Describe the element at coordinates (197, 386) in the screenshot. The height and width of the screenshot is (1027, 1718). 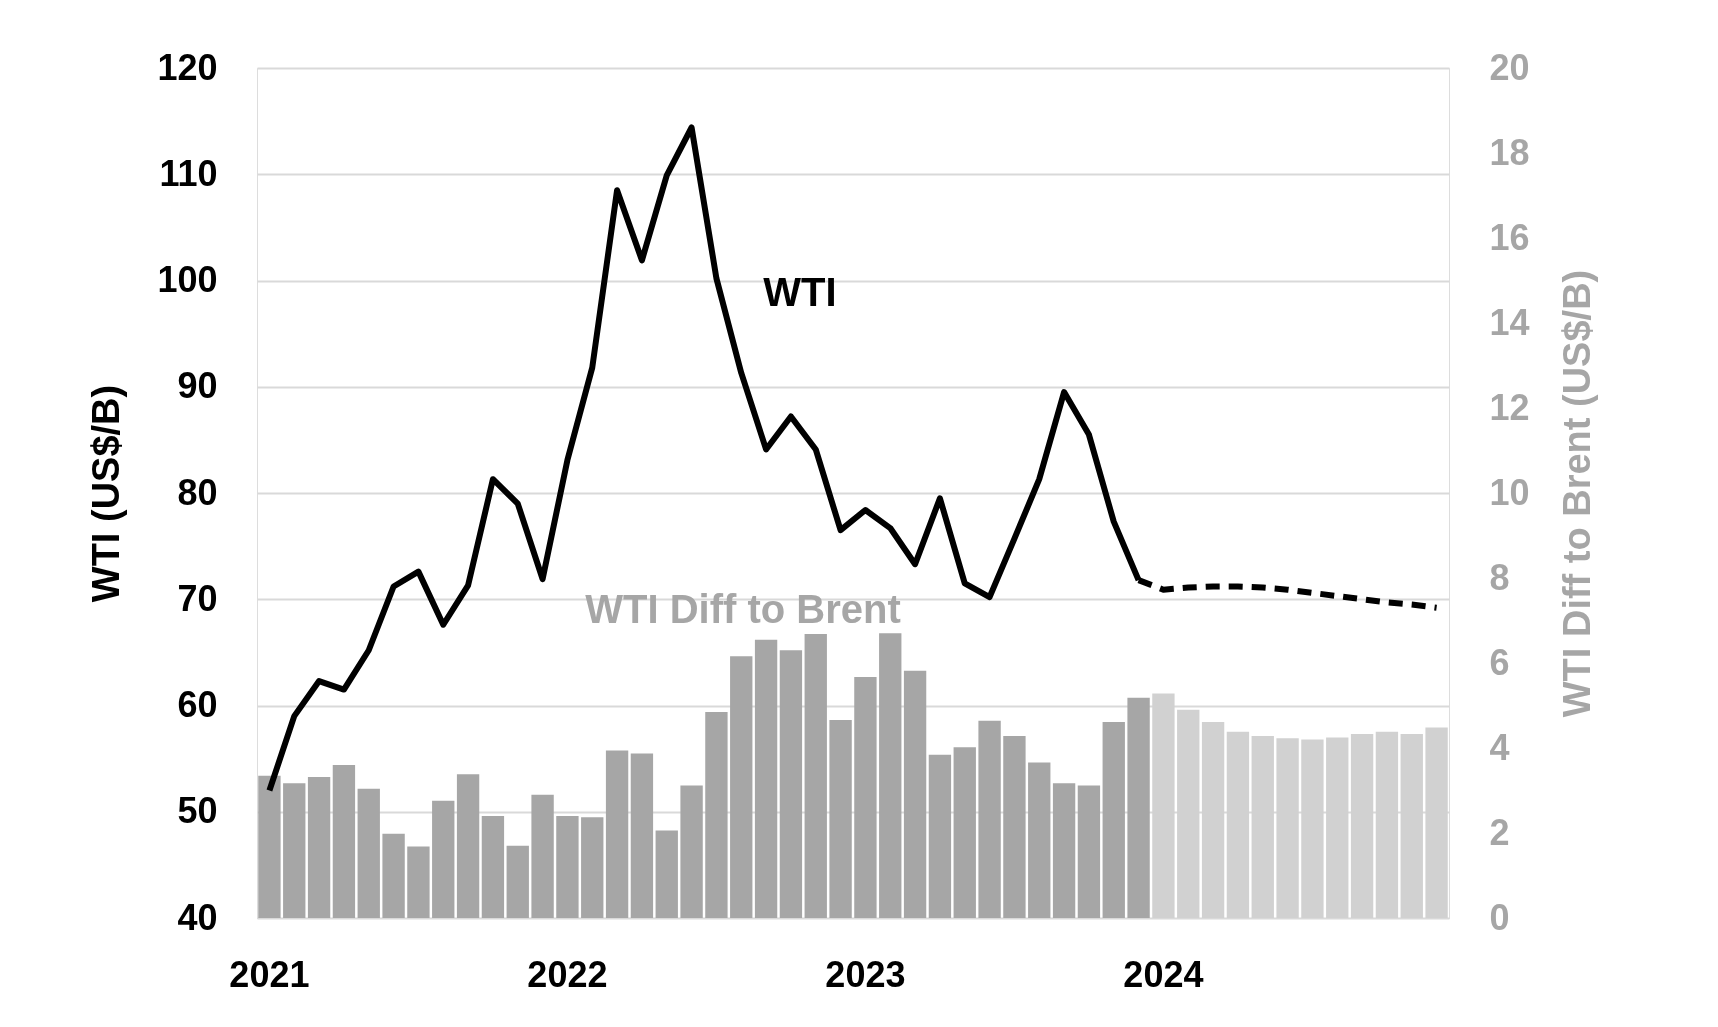
I see `y-tick-label: 90` at that location.